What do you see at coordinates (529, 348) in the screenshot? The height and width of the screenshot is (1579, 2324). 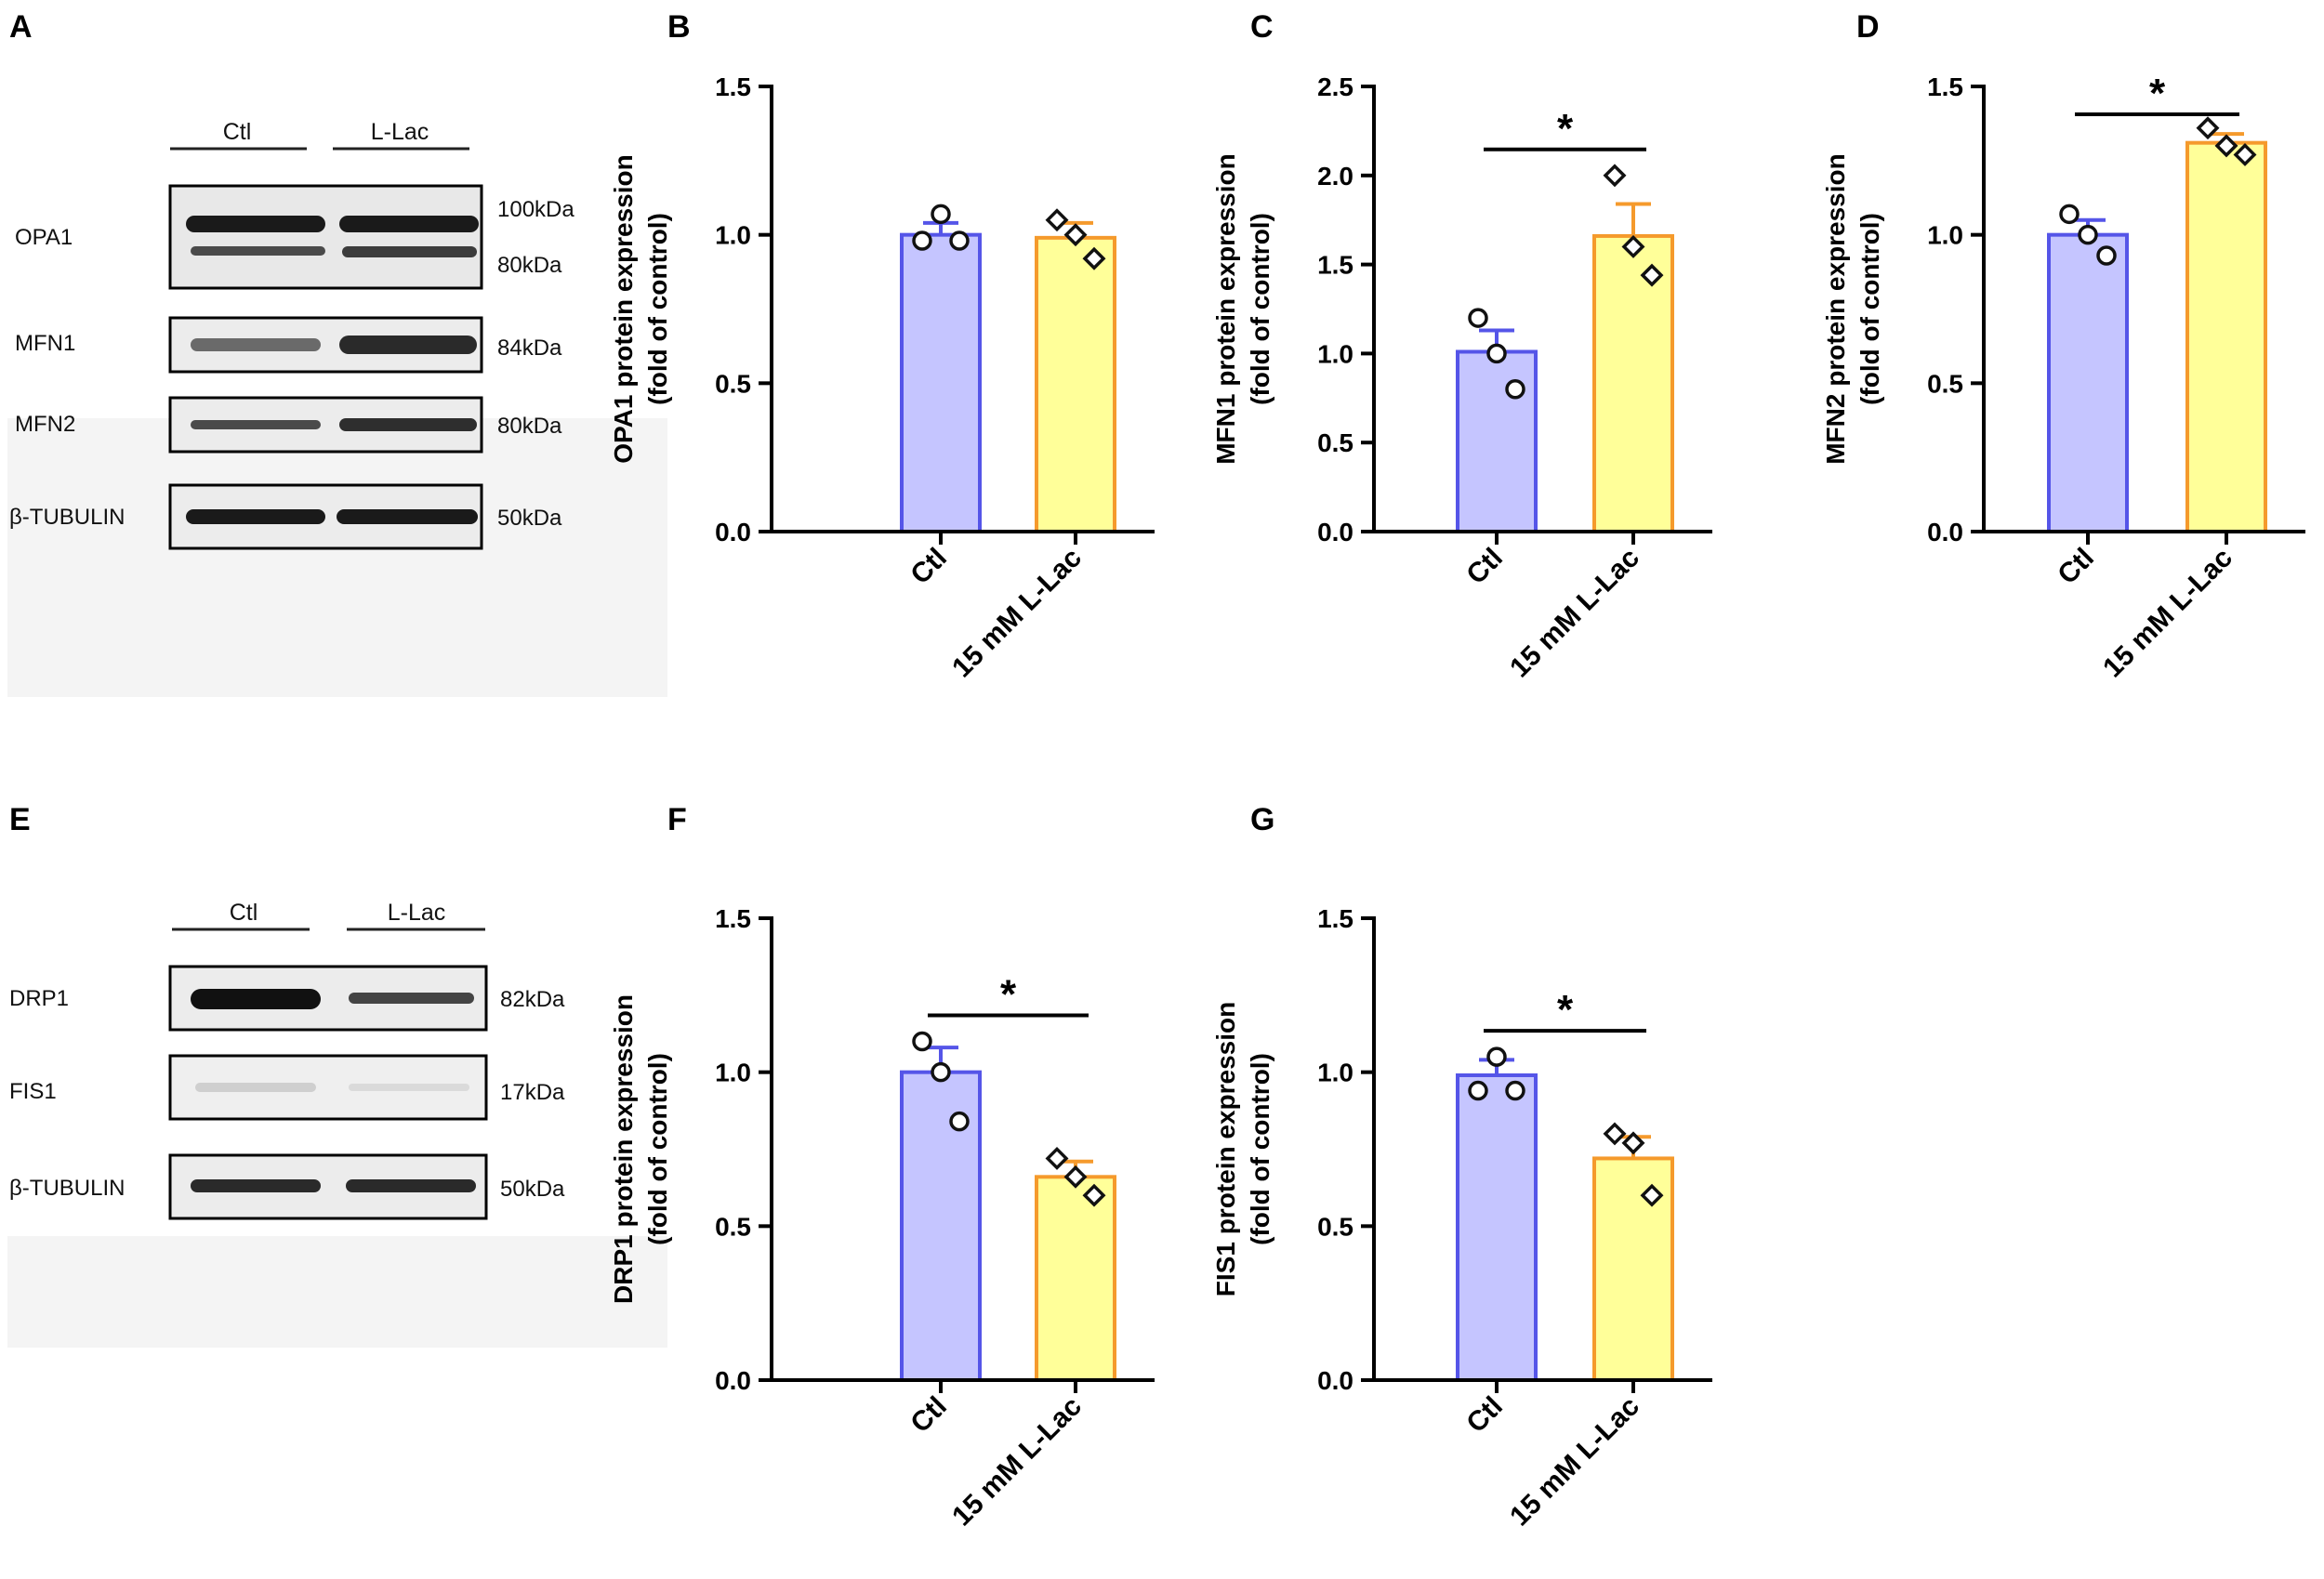 I see `blot-marker-label: 84kDa` at bounding box center [529, 348].